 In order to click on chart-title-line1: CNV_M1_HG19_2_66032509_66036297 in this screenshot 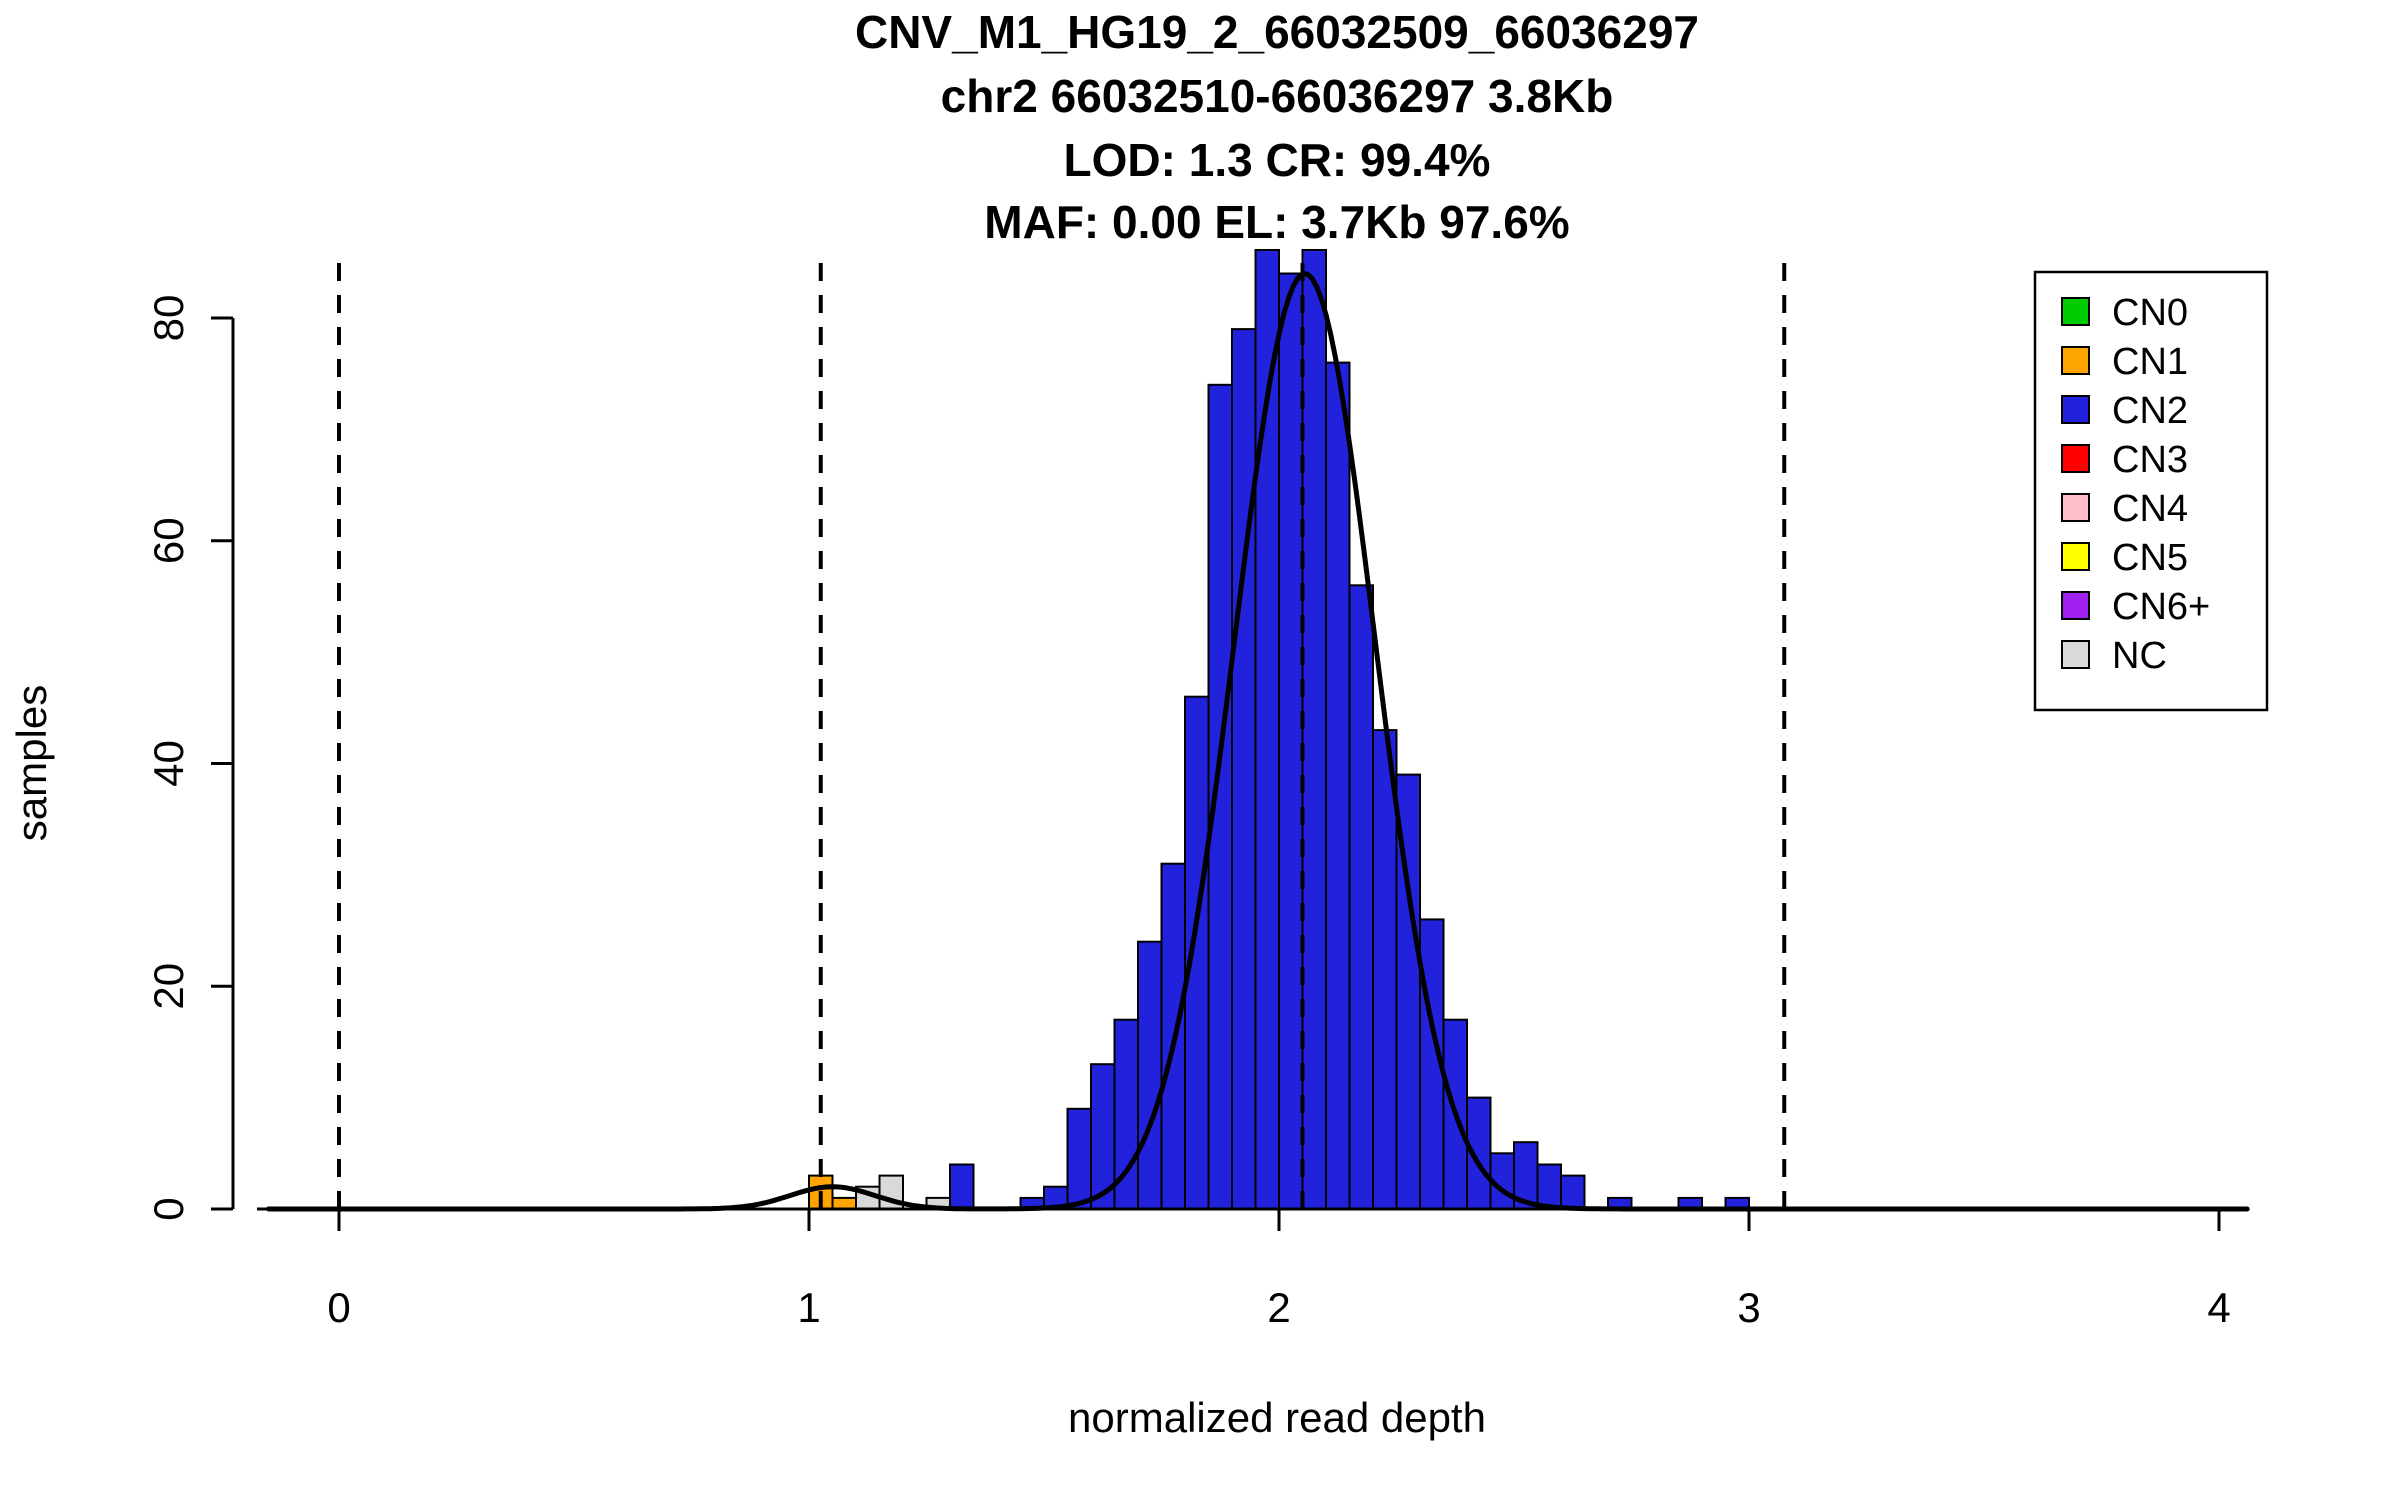, I will do `click(1277, 32)`.